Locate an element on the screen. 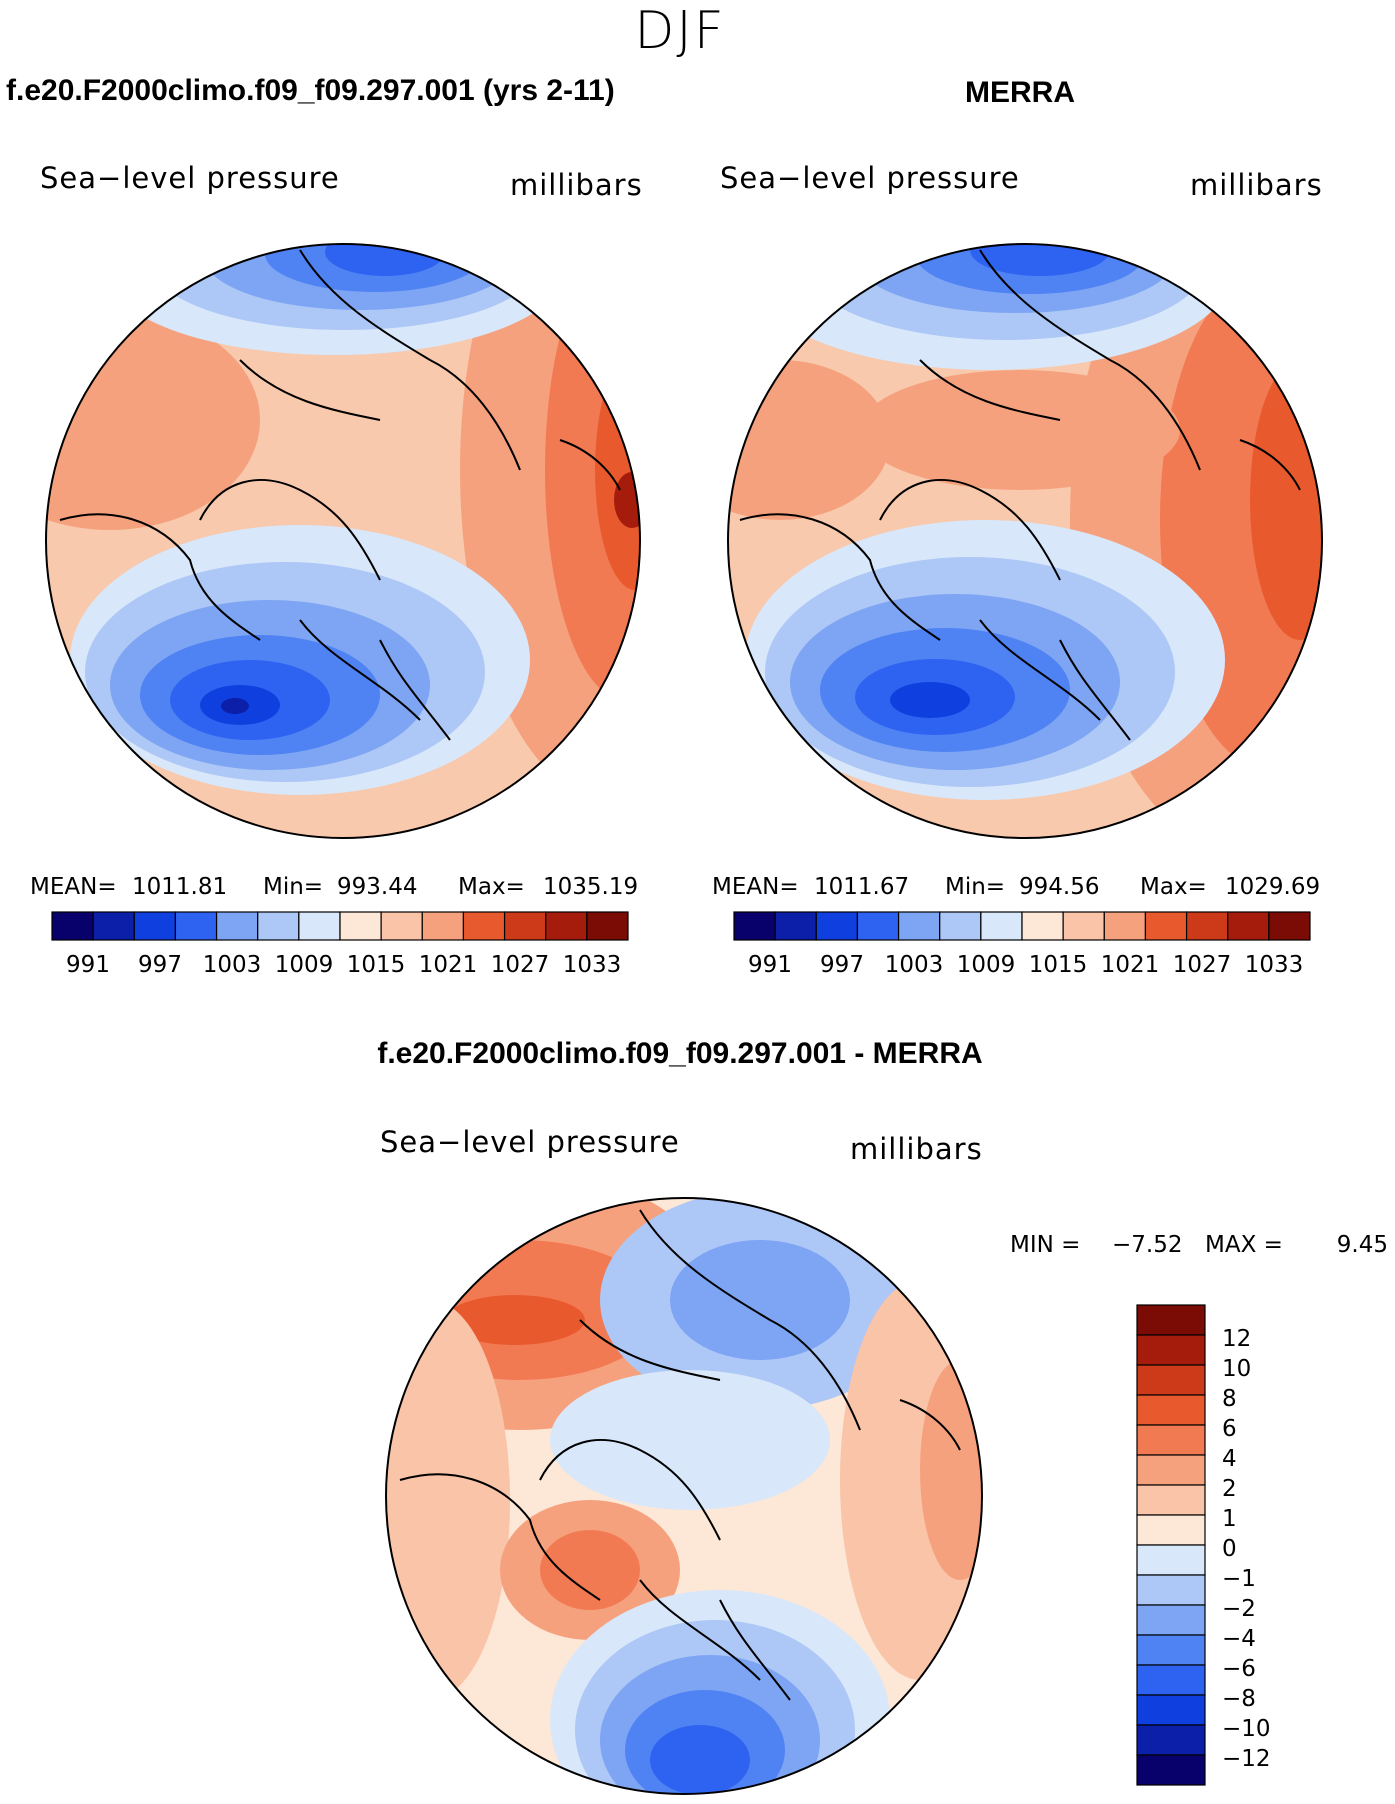  colorbar-diff-tick: 0 is located at coordinates (1229, 1549).